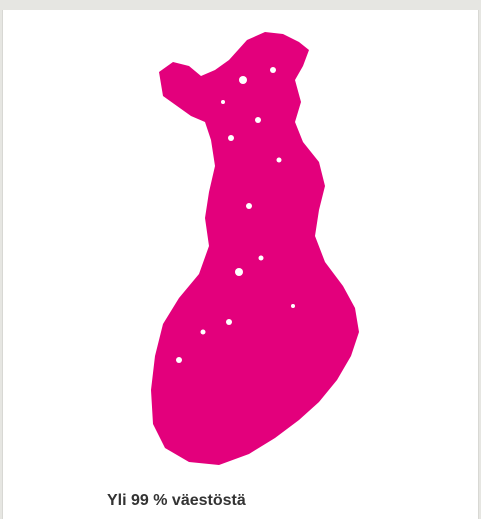 The height and width of the screenshot is (519, 481). Describe the element at coordinates (176, 500) in the screenshot. I see `caption: Yli 99 % väestöstä` at that location.